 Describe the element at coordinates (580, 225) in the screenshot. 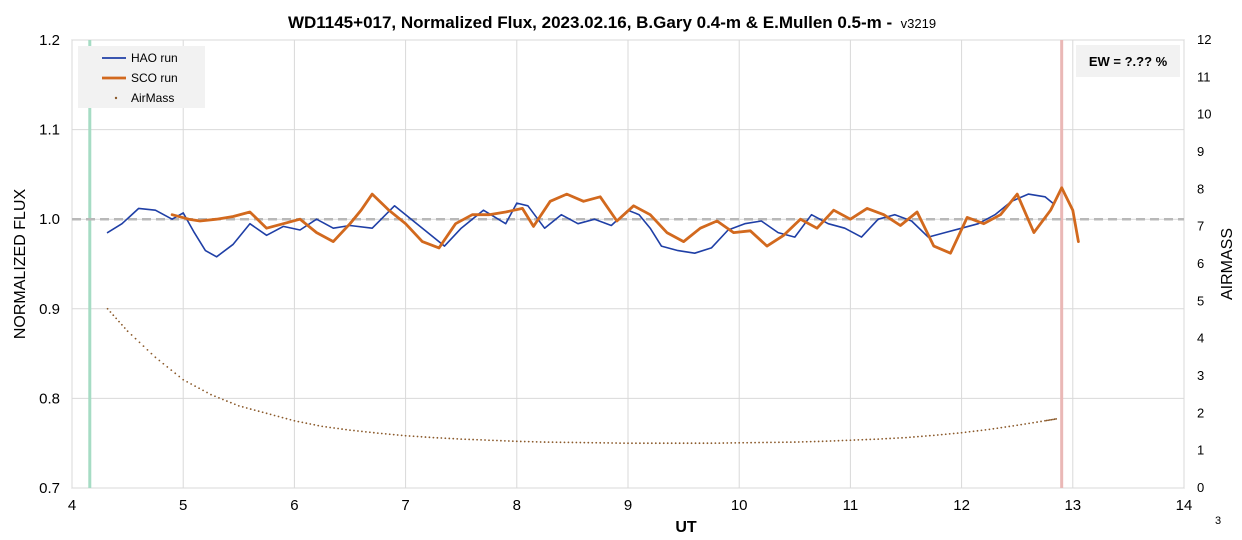

I see `series-hao-run` at that location.